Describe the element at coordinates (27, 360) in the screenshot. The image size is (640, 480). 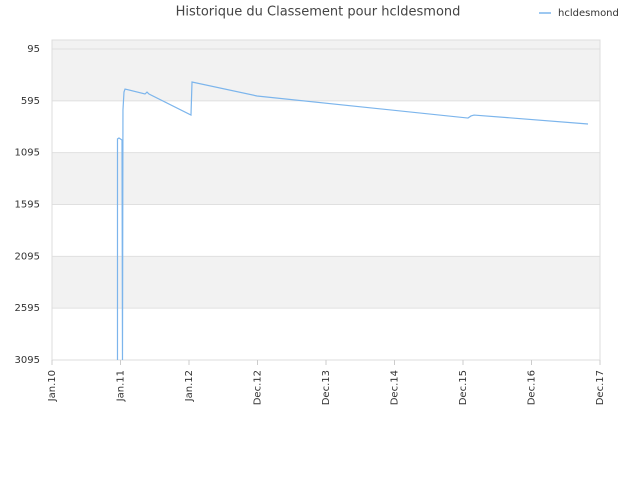
I see `y-tick-label: 3095` at that location.